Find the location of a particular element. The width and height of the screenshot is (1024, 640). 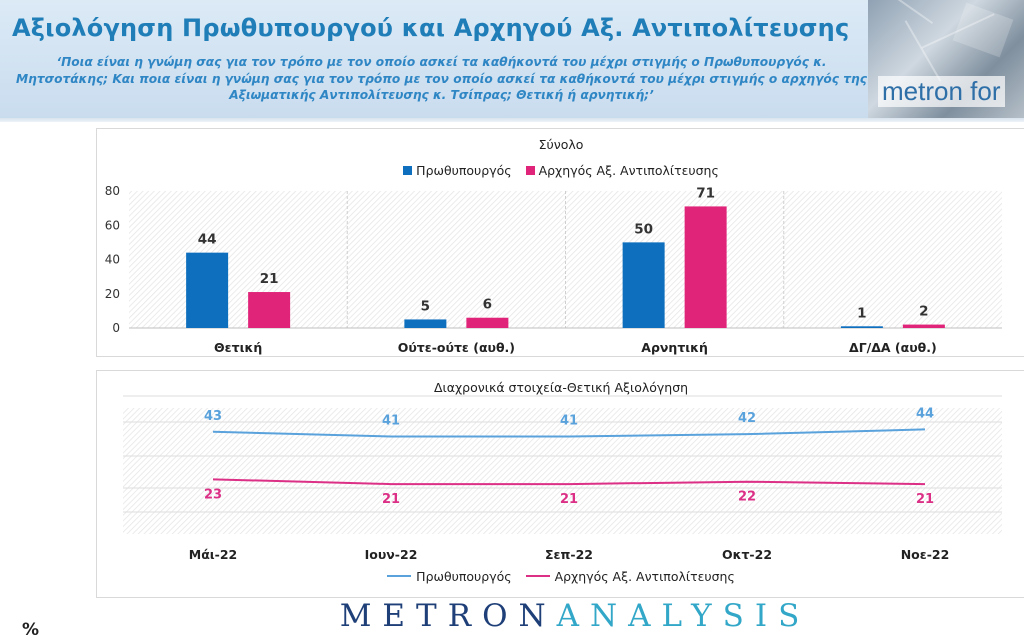

point-value-label: 43 is located at coordinates (213, 416).